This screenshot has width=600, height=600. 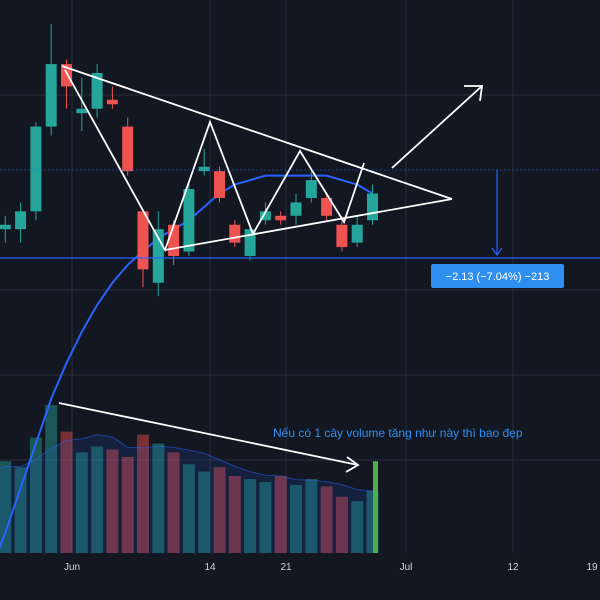 What do you see at coordinates (474, 93) in the screenshot?
I see `breakout-arrowhead` at bounding box center [474, 93].